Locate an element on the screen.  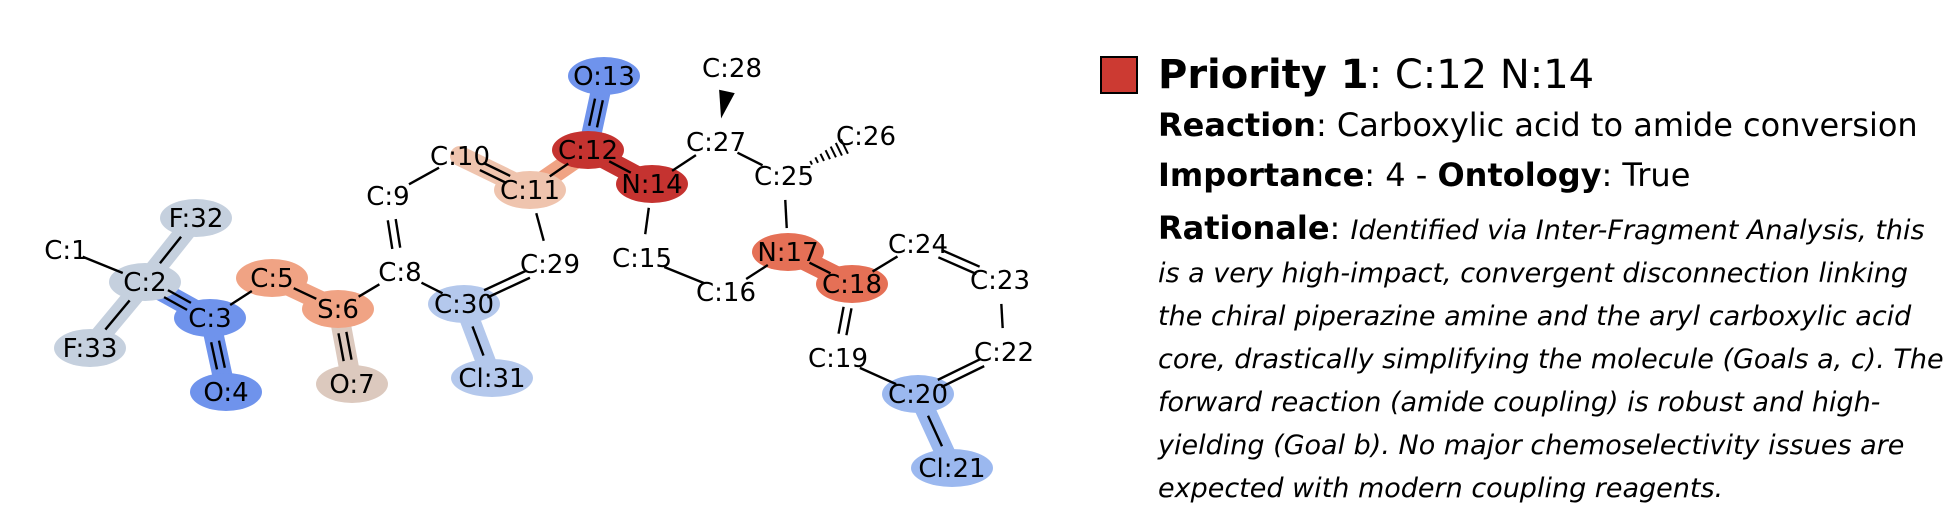
ontology-label: Ontology is located at coordinates (1519, 175).